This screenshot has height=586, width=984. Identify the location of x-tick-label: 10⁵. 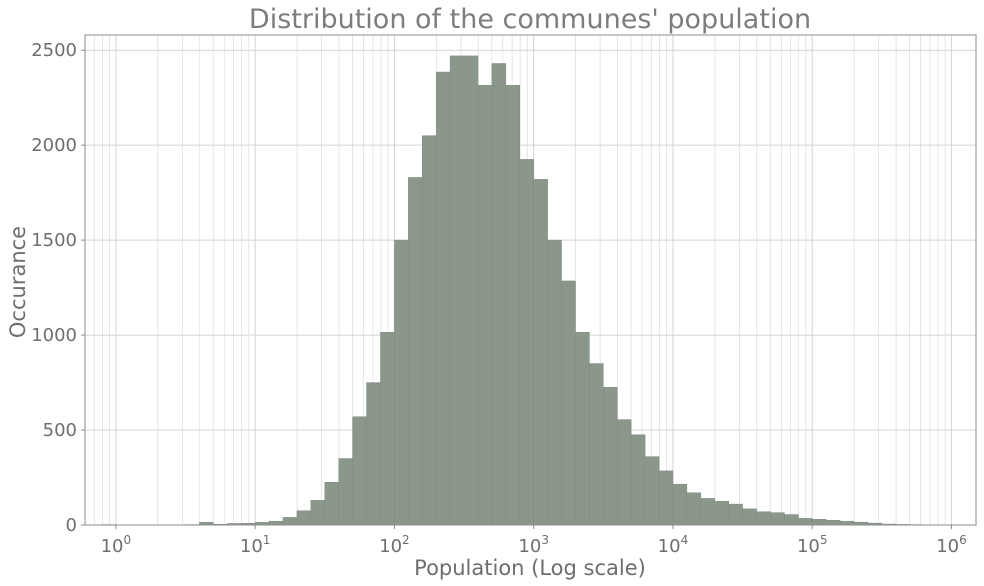
(812, 545).